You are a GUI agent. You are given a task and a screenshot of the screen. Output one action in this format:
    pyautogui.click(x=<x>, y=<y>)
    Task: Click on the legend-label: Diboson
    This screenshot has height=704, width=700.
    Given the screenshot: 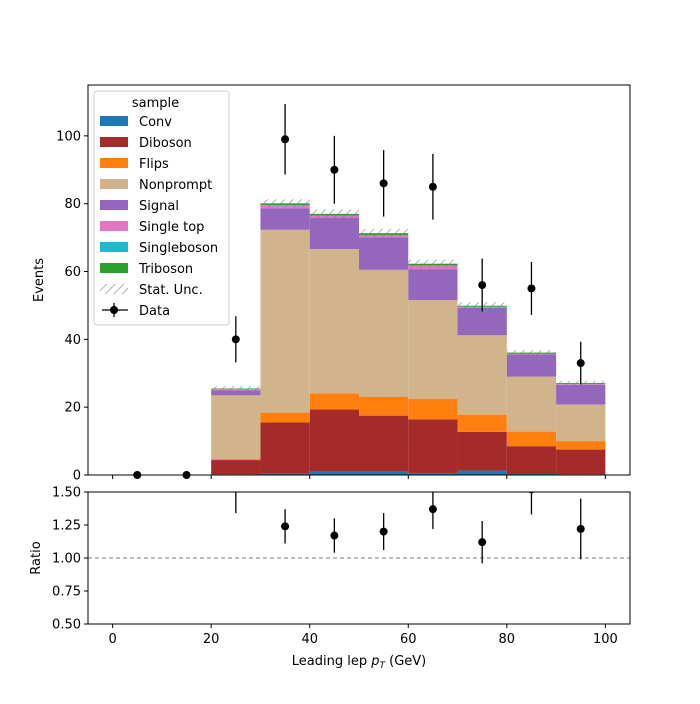 What is the action you would take?
    pyautogui.click(x=165, y=143)
    